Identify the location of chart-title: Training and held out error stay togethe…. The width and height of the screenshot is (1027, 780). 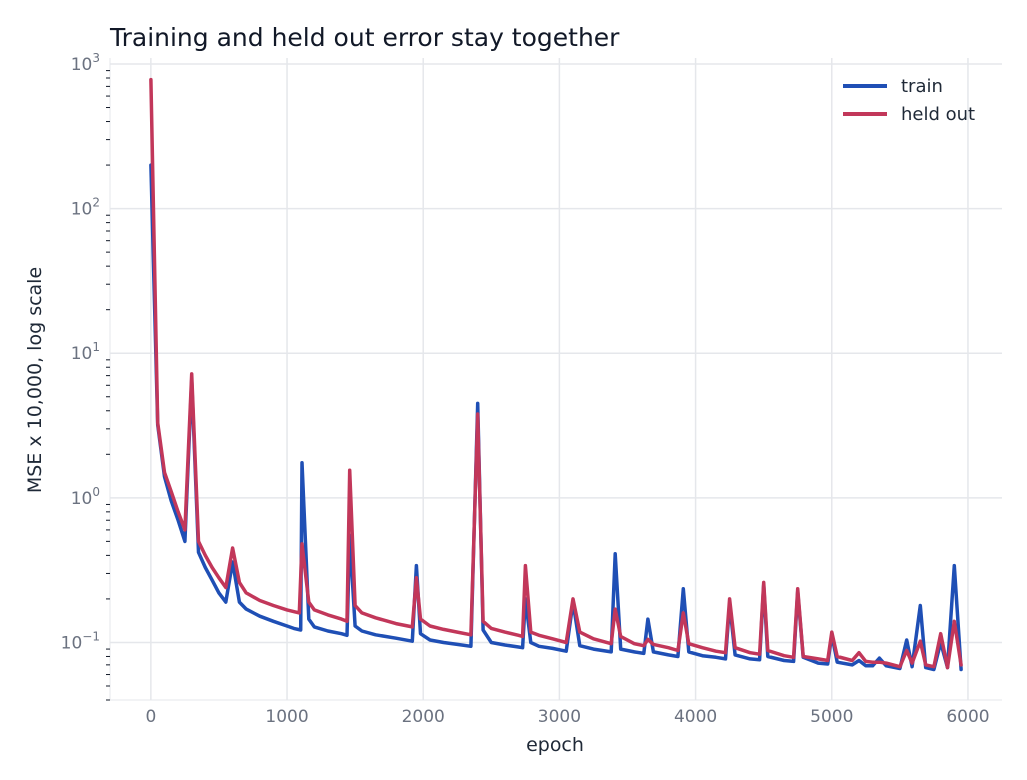
(364, 37).